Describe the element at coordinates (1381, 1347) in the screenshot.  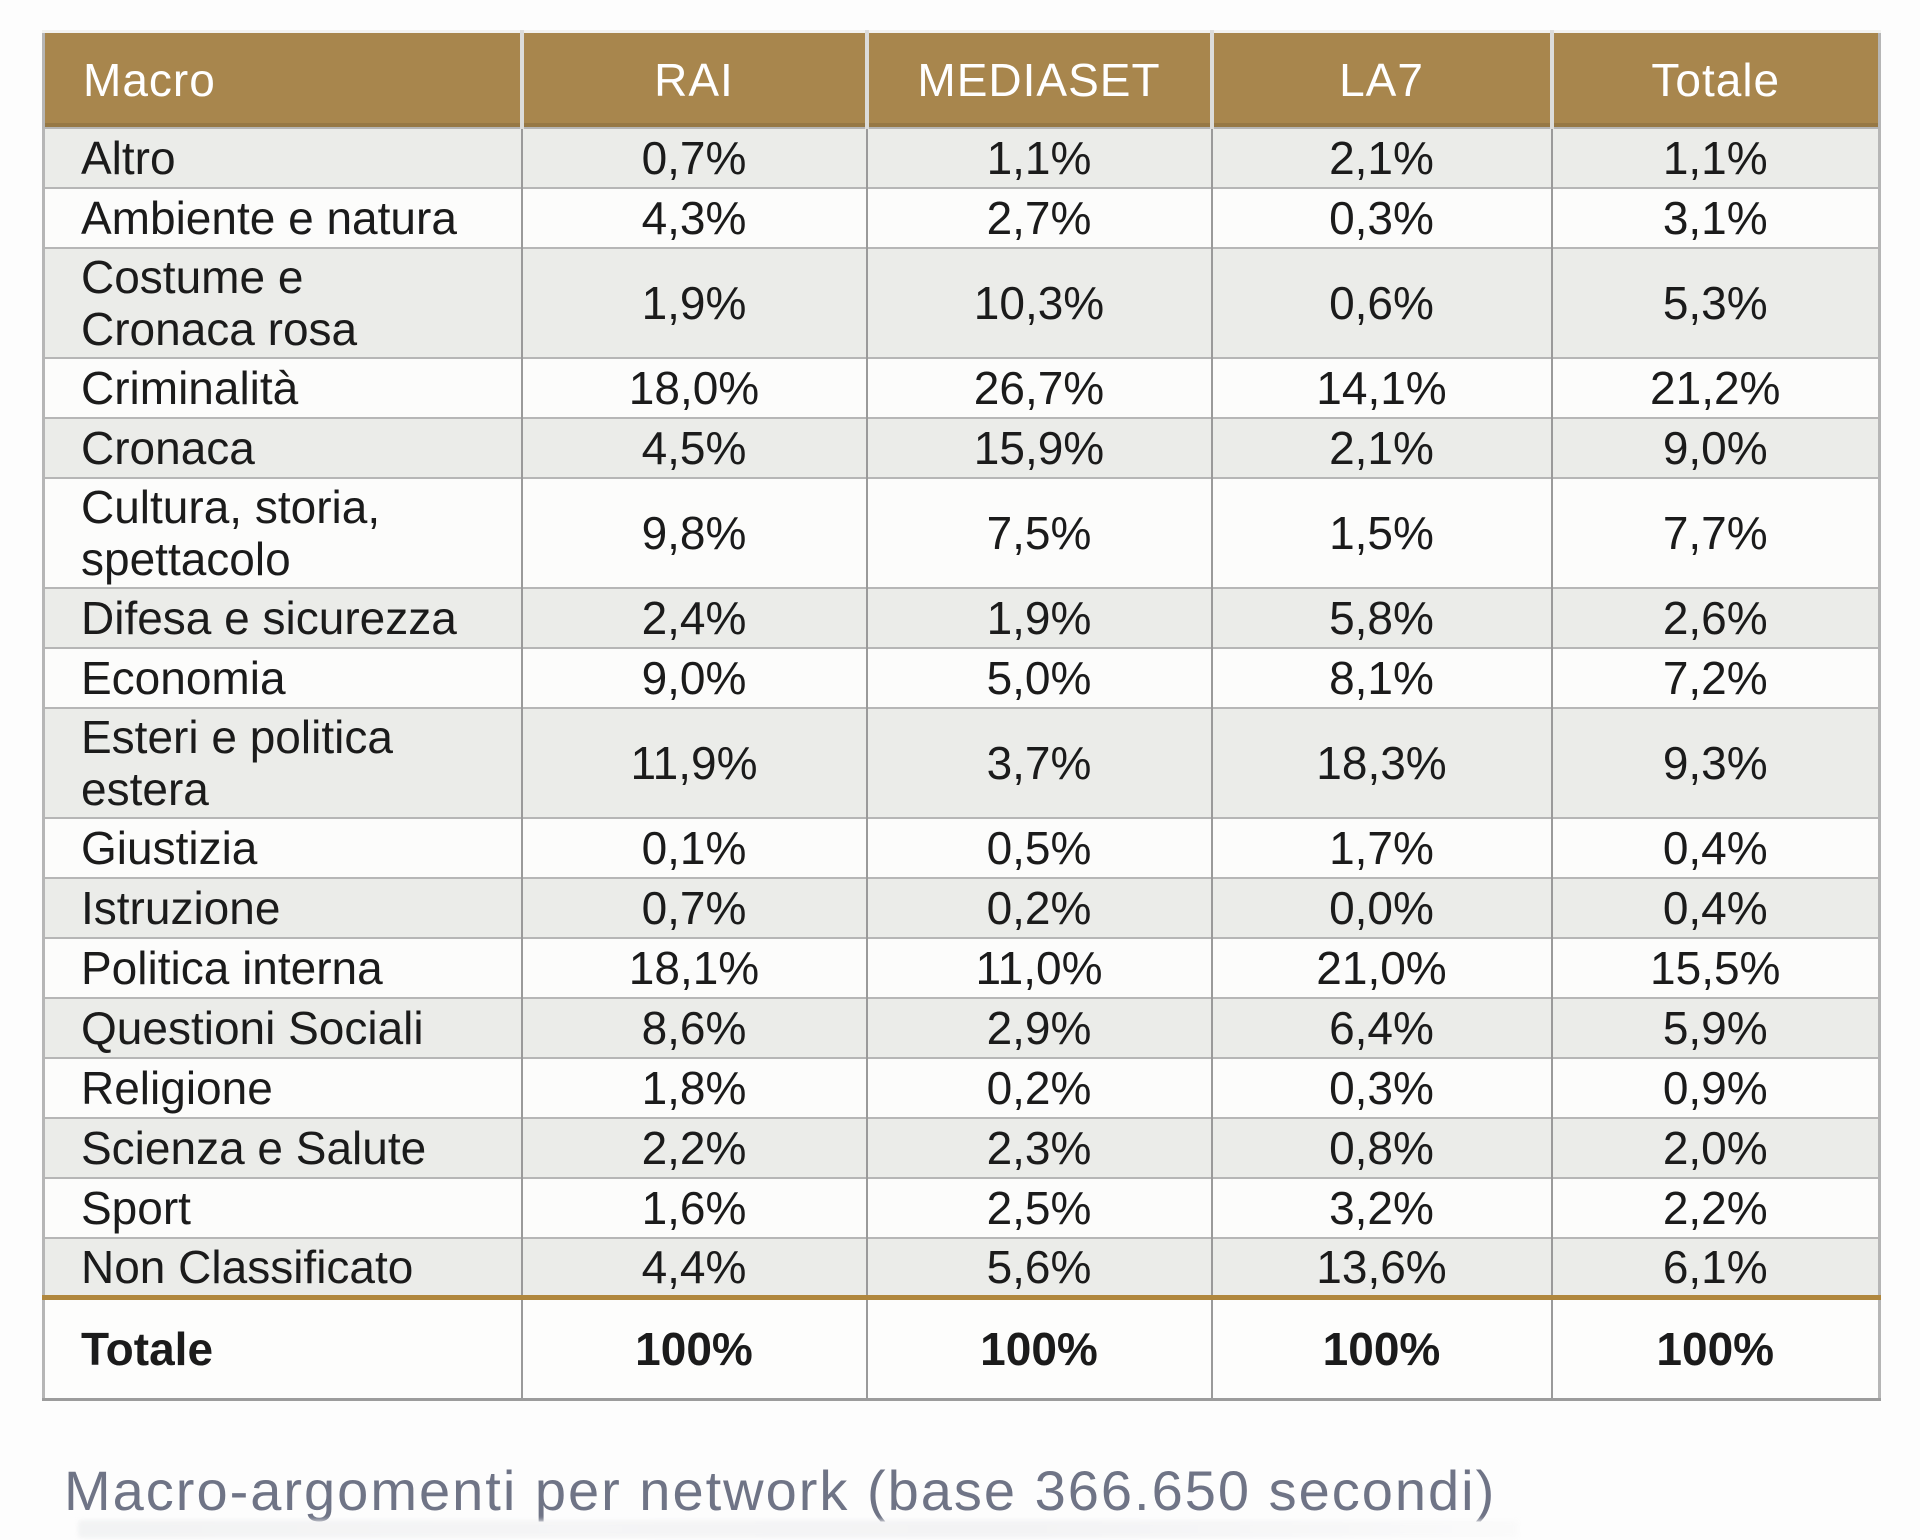
I see `total-cell-la7: 100%` at that location.